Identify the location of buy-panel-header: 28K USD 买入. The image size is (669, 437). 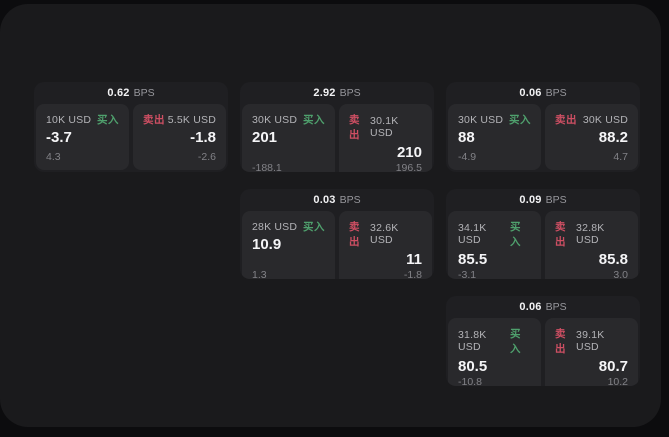
(288, 226).